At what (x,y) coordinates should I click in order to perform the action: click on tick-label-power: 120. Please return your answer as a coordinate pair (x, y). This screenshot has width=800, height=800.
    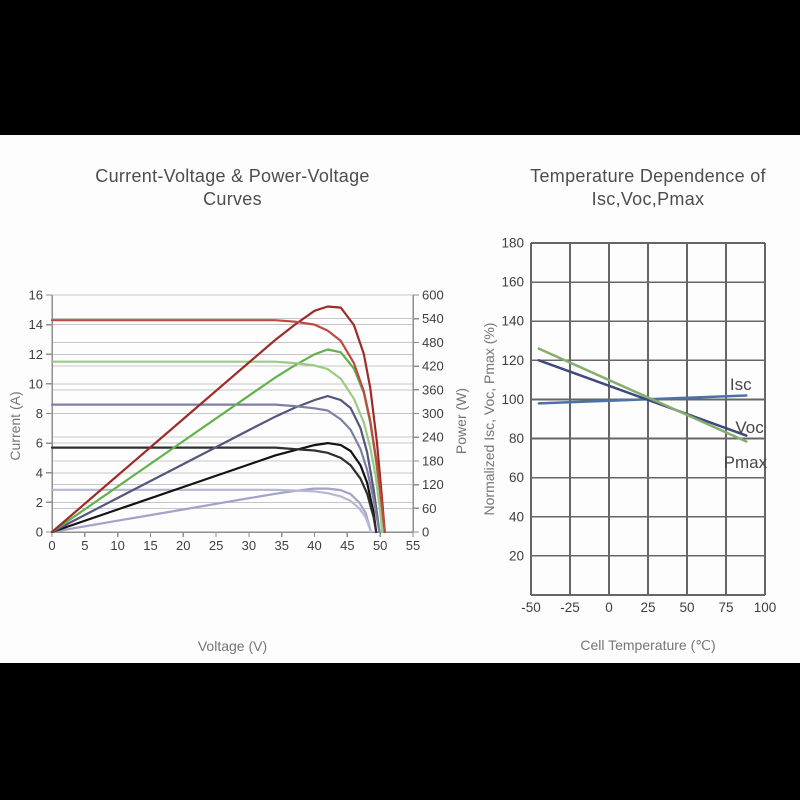
    Looking at the image, I should click on (433, 484).